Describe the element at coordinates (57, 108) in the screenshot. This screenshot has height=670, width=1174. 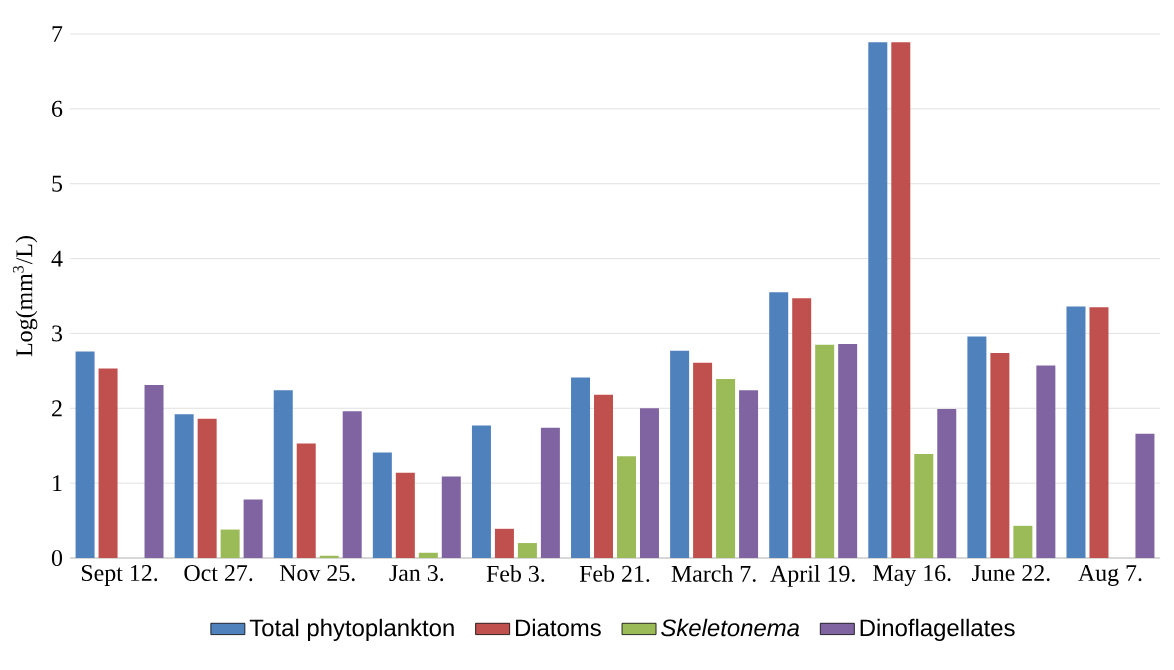
I see `y-tick-label: 6` at that location.